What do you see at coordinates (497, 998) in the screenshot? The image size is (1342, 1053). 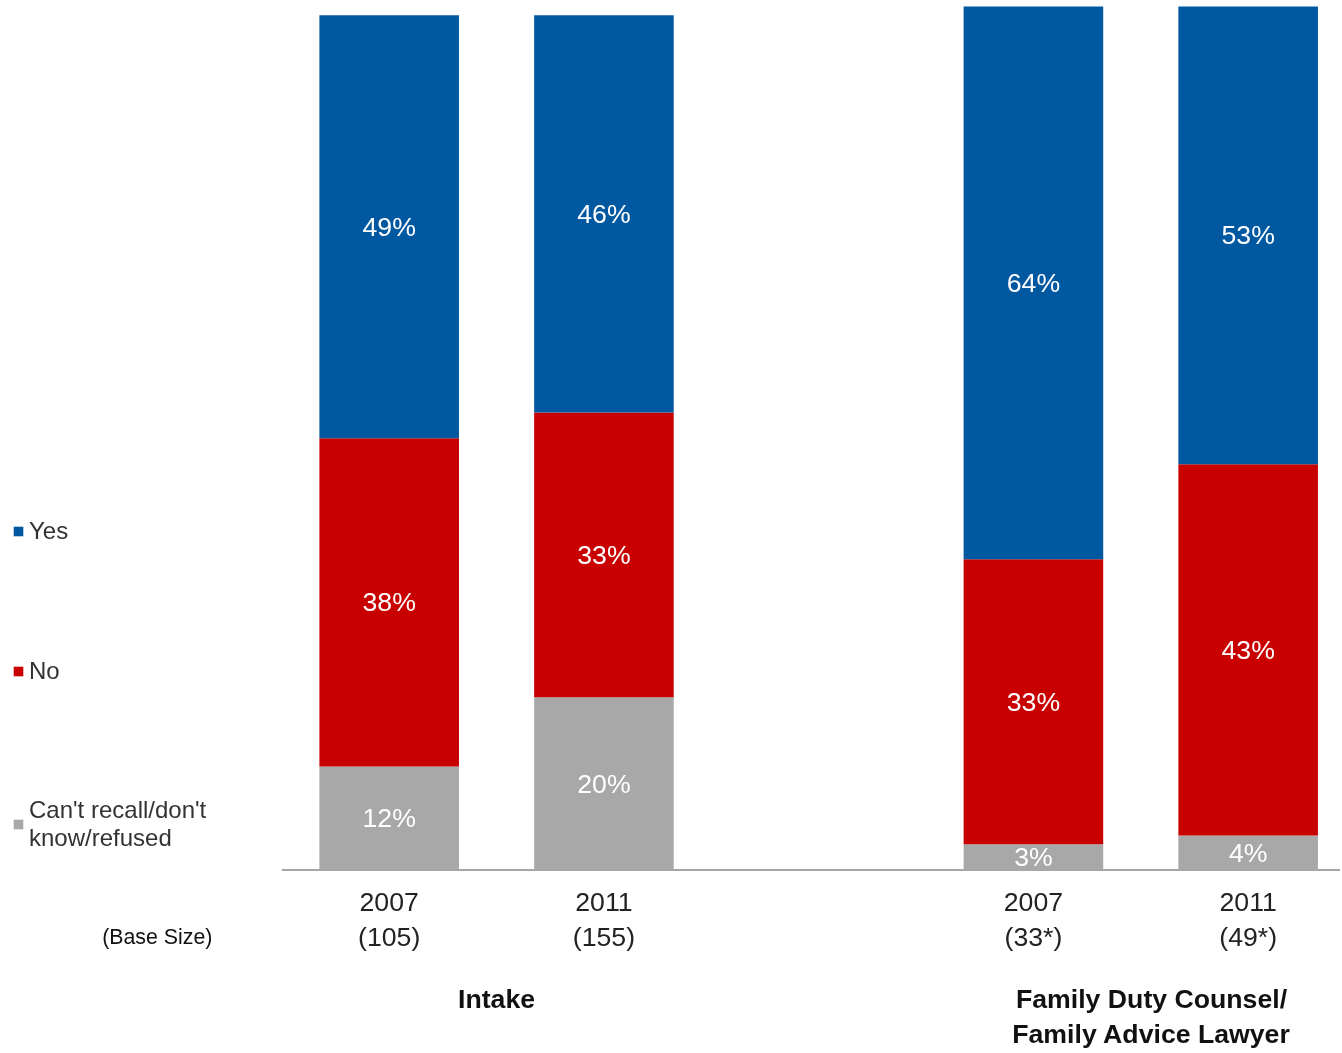 I see `text: Intake` at bounding box center [497, 998].